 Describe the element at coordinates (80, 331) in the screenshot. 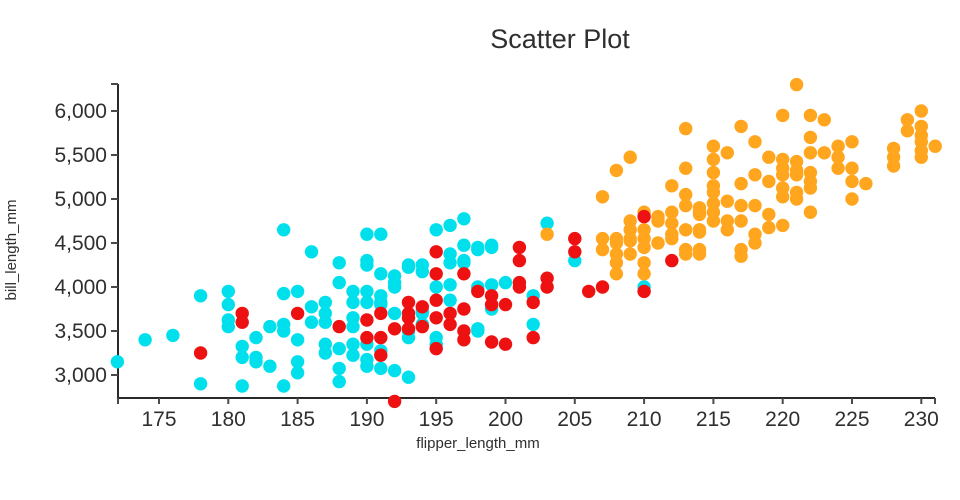

I see `y-tick-label: 3,500` at that location.